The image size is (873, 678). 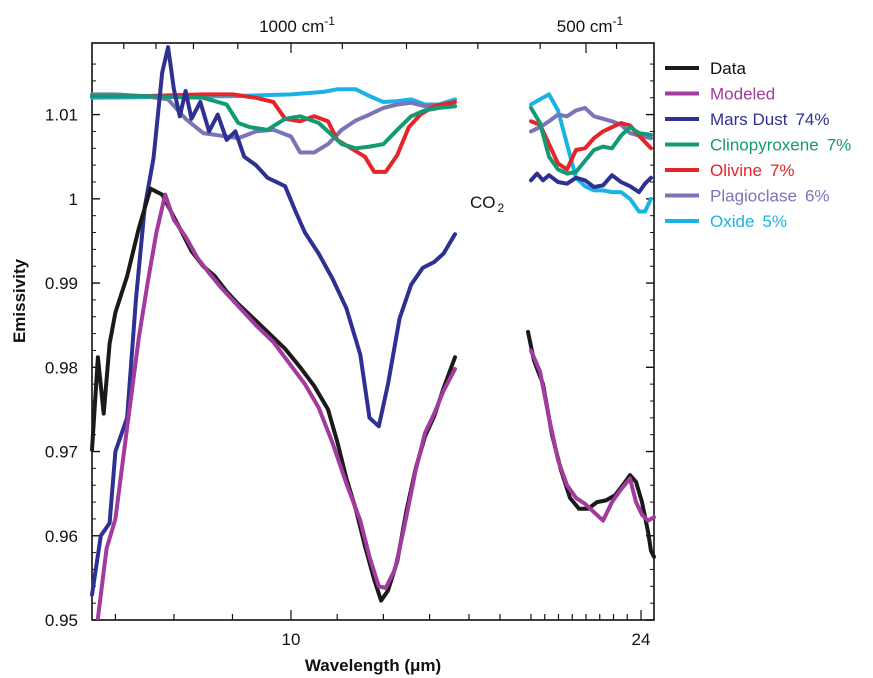 What do you see at coordinates (748, 221) in the screenshot?
I see `legend-label: Oxide 5%` at bounding box center [748, 221].